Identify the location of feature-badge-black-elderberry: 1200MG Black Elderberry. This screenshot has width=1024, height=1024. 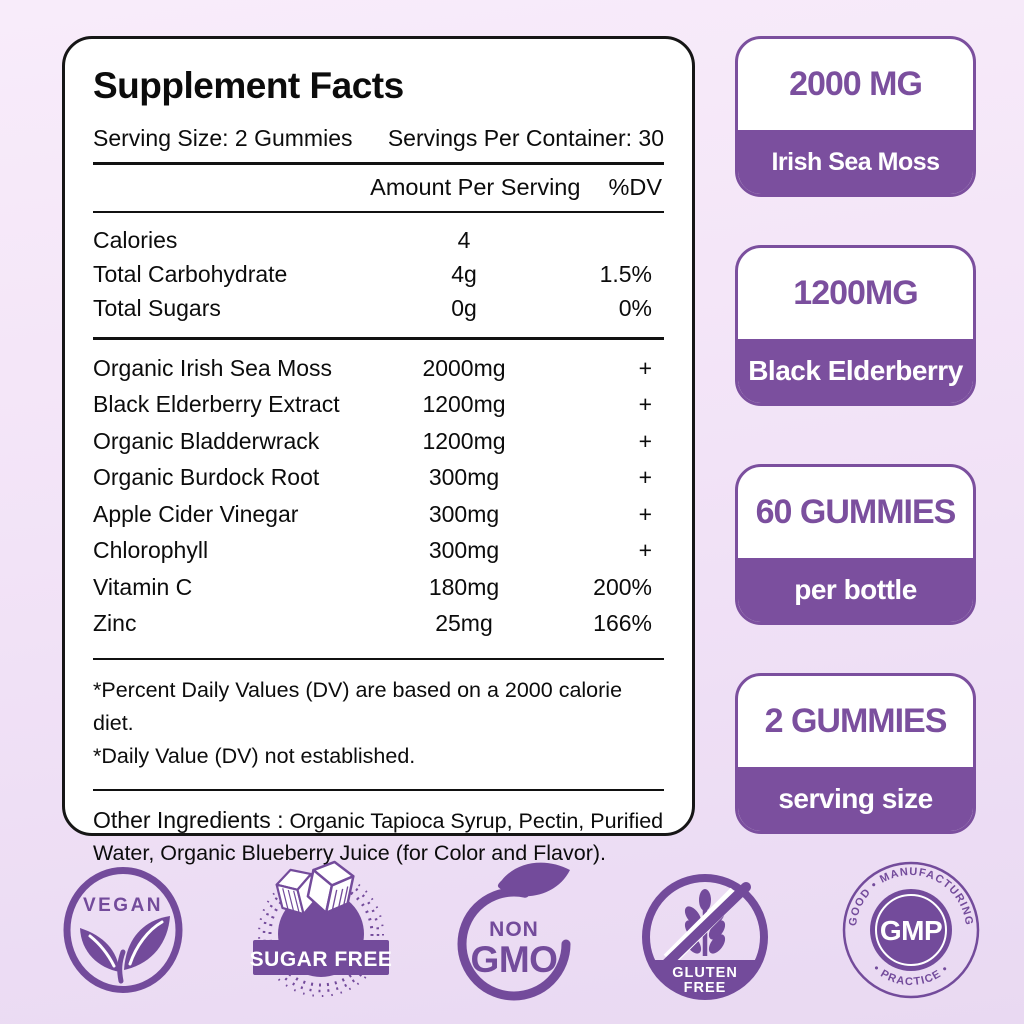
(855, 325).